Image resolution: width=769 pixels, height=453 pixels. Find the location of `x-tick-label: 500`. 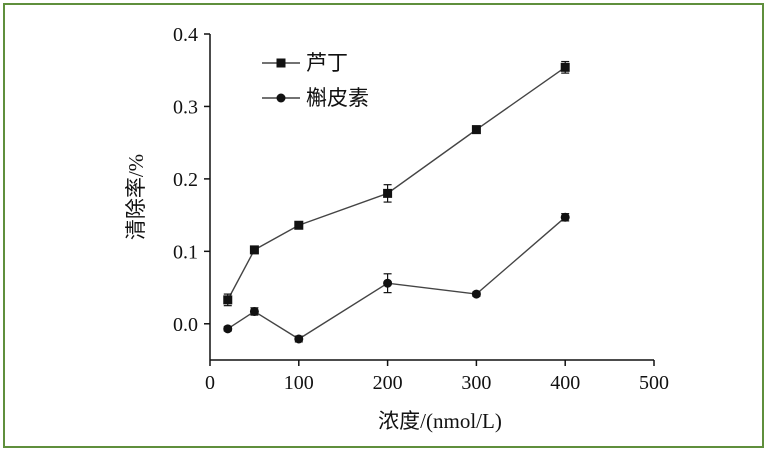

x-tick-label: 500 is located at coordinates (654, 383).